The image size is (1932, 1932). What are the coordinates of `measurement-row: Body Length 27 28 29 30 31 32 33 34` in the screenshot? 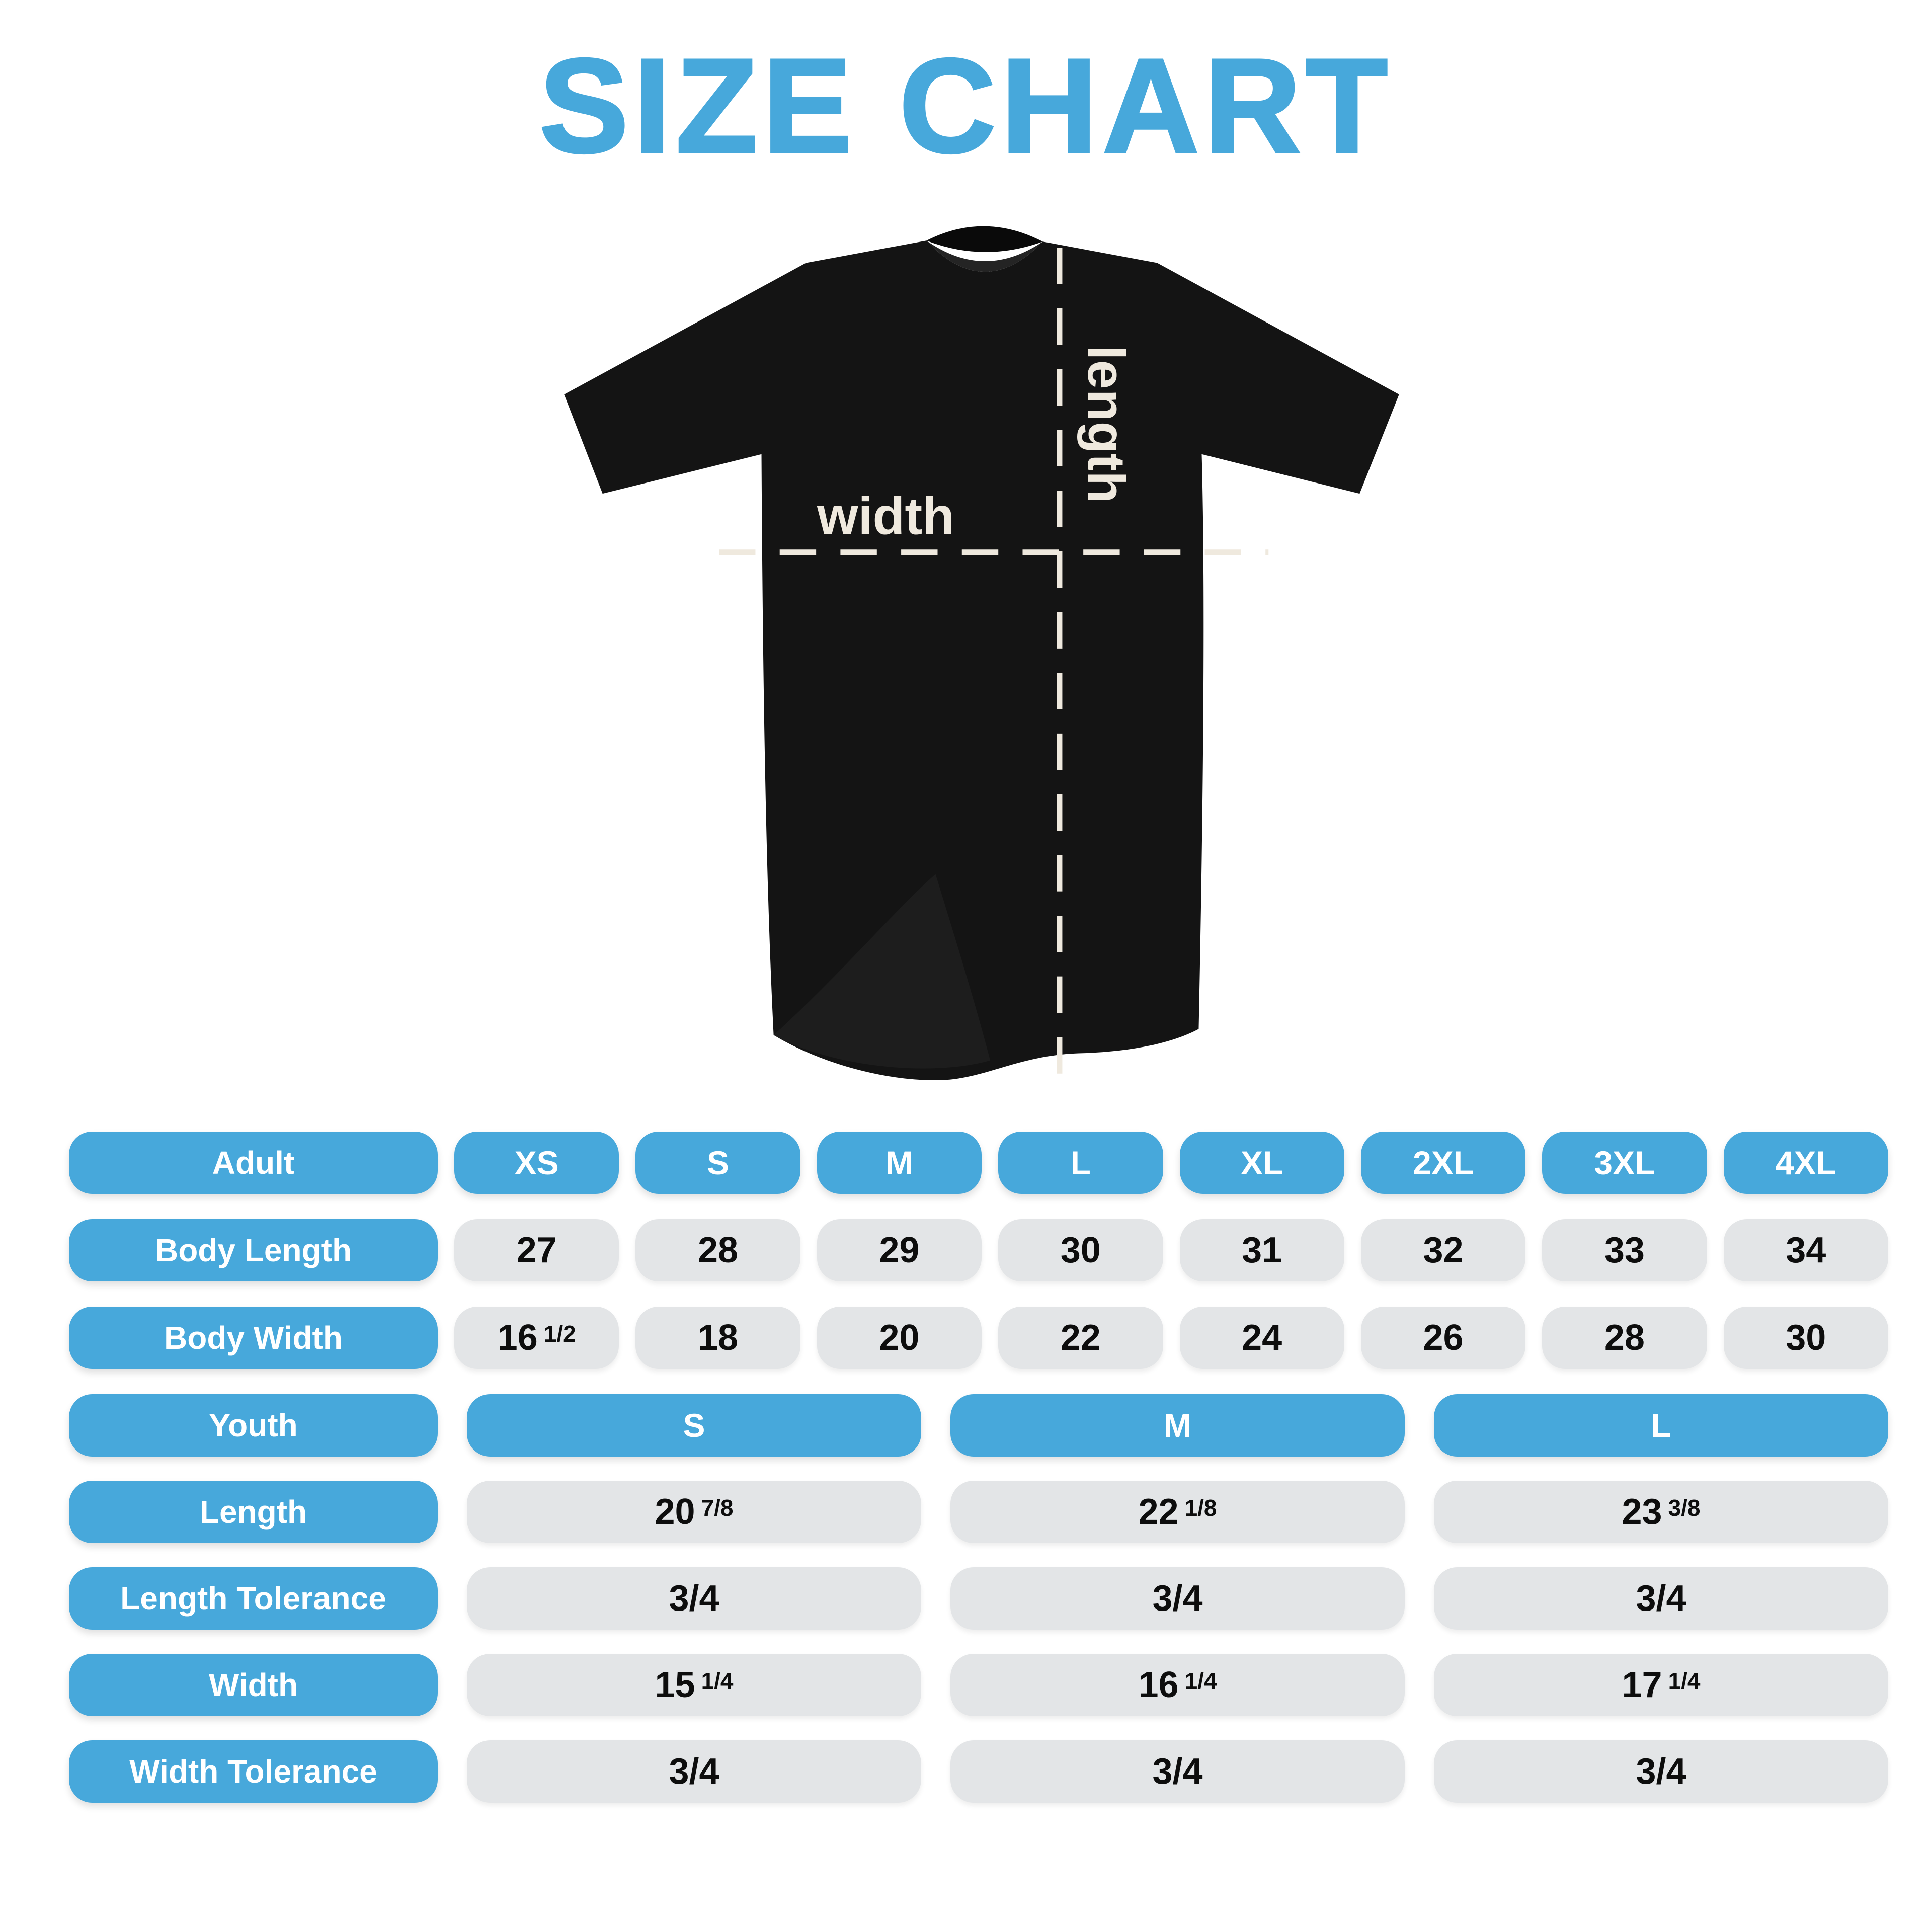 It's located at (978, 1250).